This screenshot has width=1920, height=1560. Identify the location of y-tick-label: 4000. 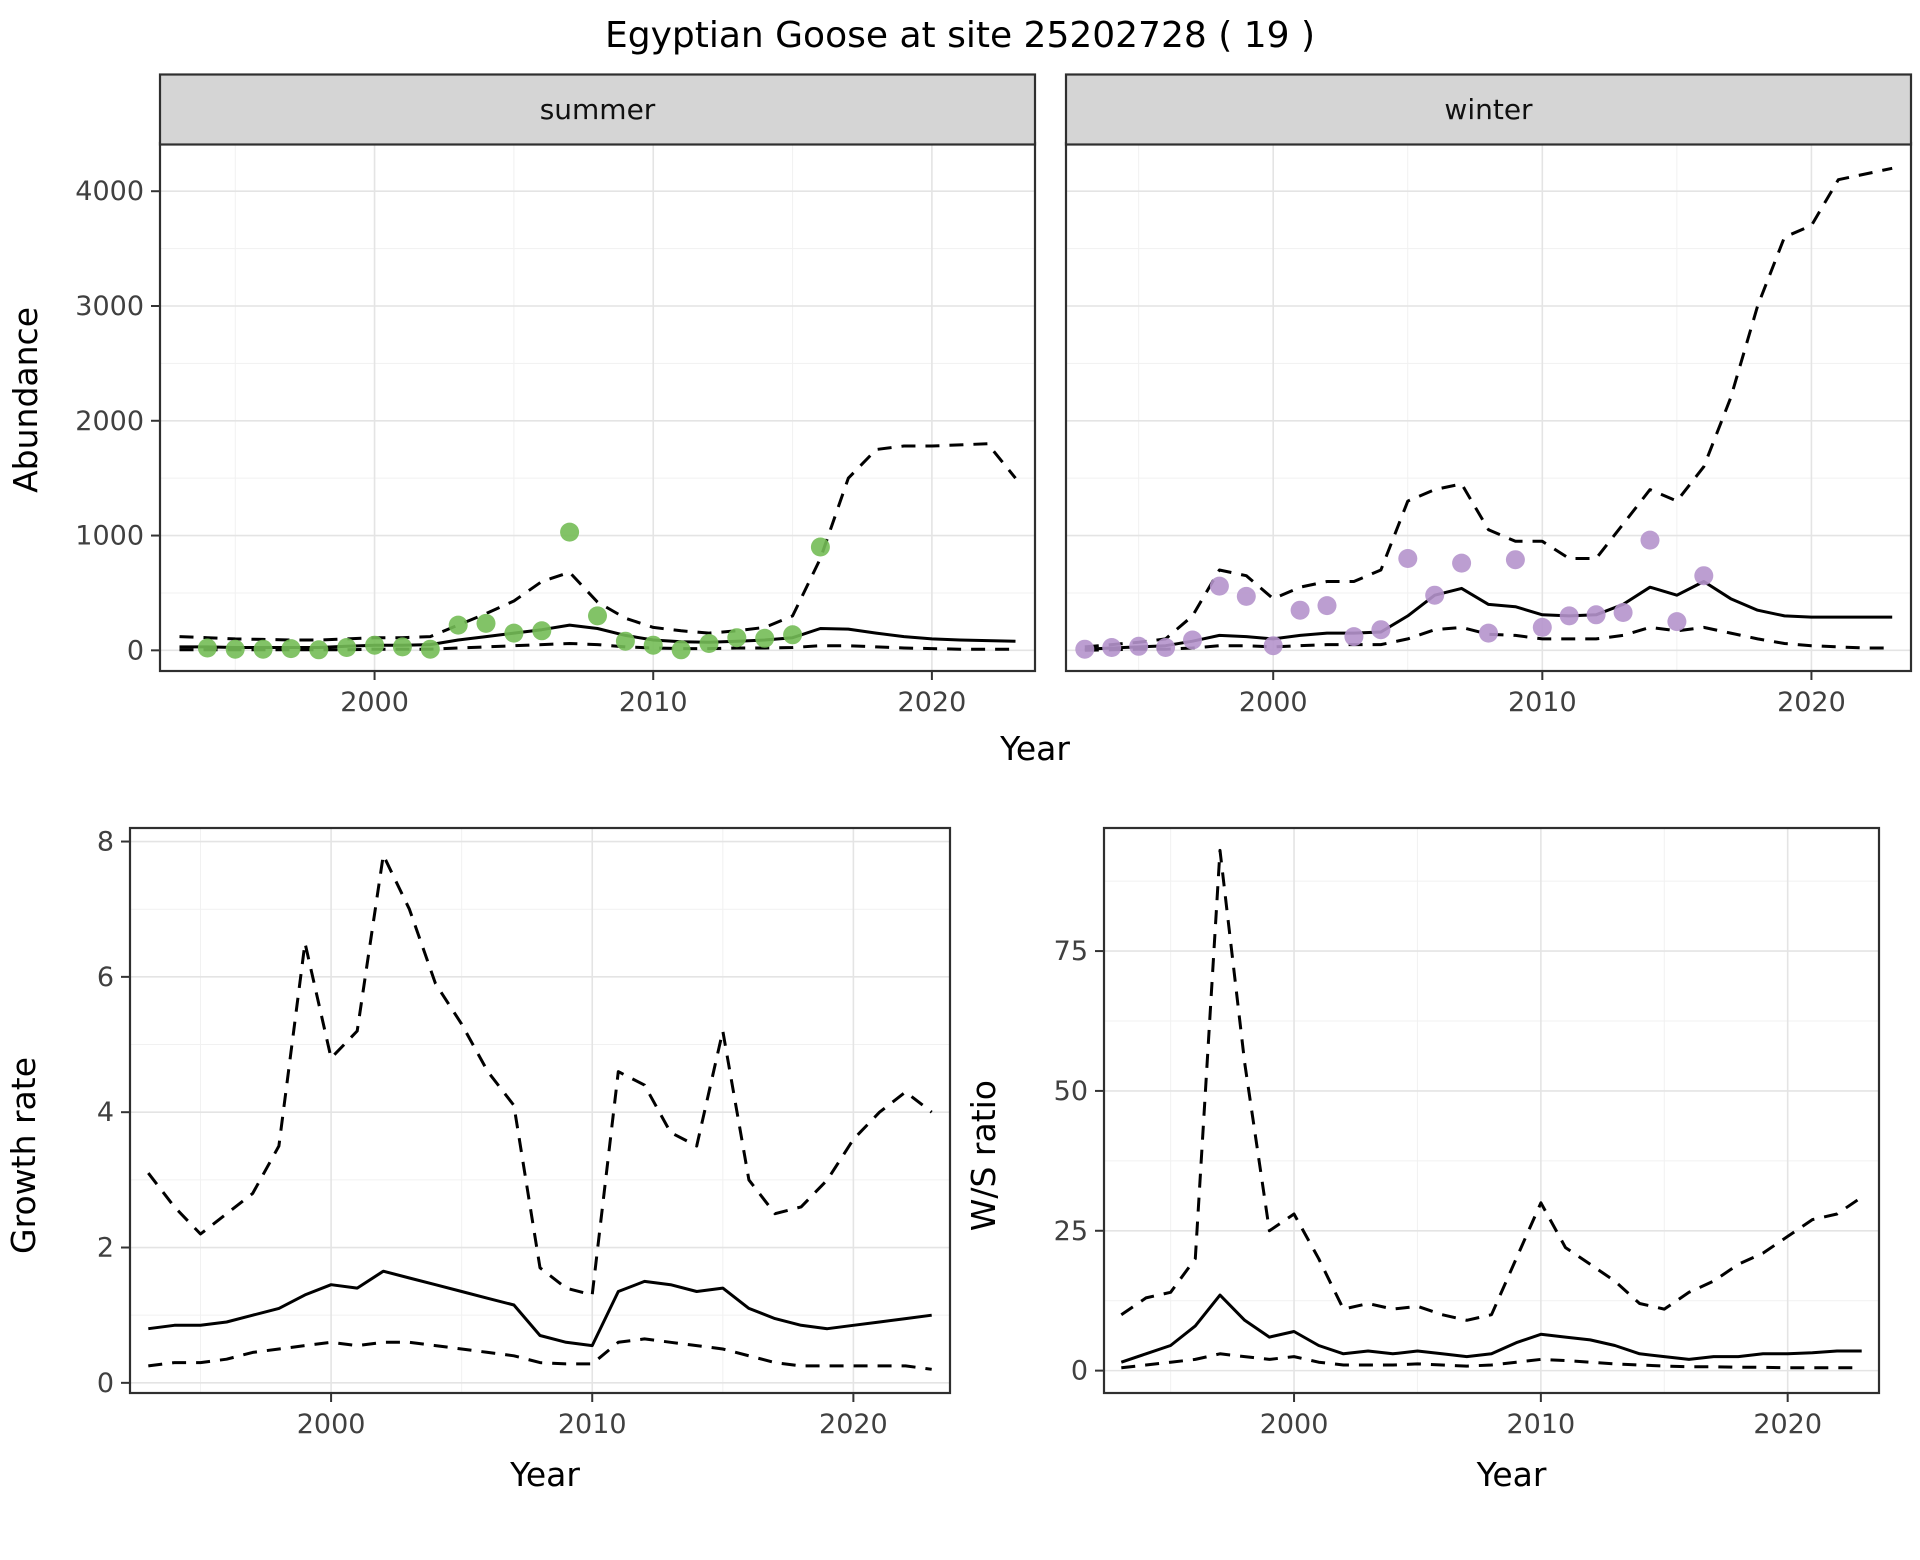
(109, 191).